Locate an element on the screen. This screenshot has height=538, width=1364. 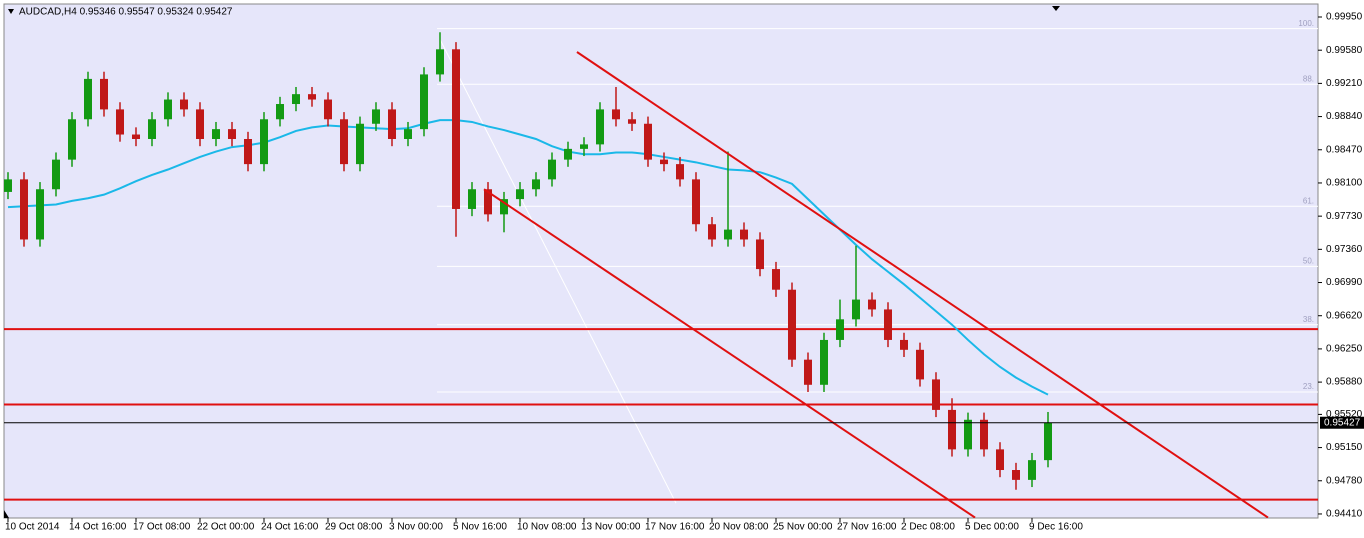
fib-label: 88. is located at coordinates (1308, 78).